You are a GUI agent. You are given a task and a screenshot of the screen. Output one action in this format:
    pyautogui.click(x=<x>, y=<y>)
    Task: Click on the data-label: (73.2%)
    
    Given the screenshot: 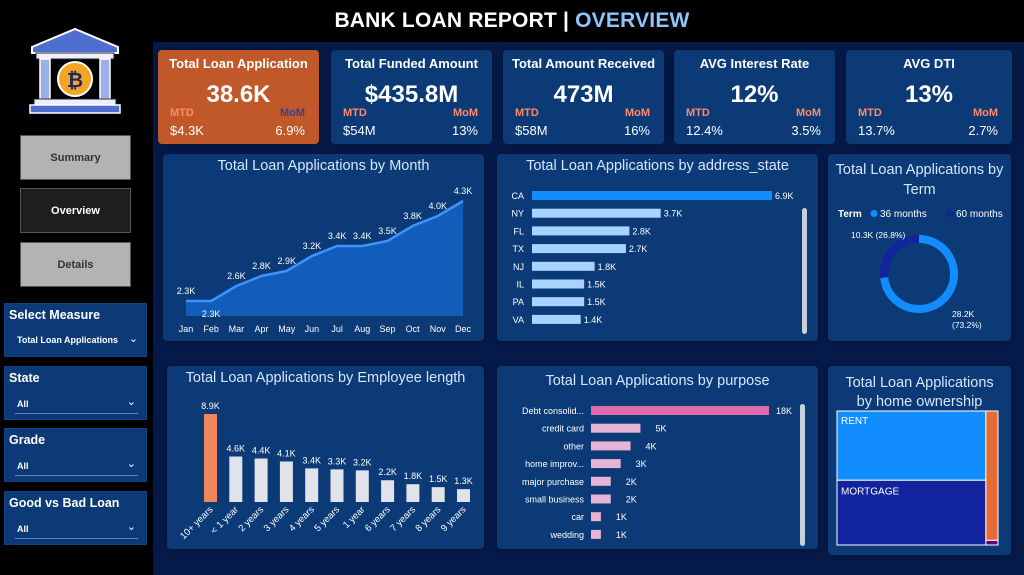 What is the action you would take?
    pyautogui.click(x=967, y=325)
    